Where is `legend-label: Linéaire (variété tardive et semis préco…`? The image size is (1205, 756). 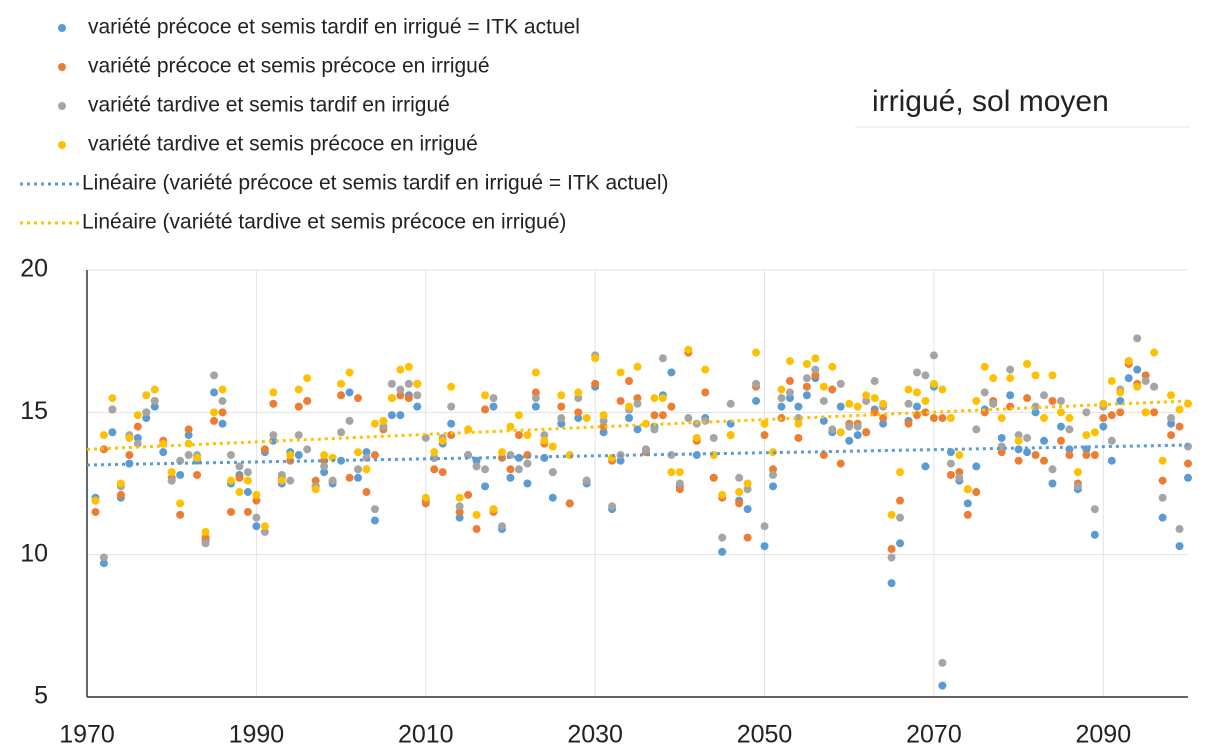 legend-label: Linéaire (variété tardive et semis préco… is located at coordinates (324, 222).